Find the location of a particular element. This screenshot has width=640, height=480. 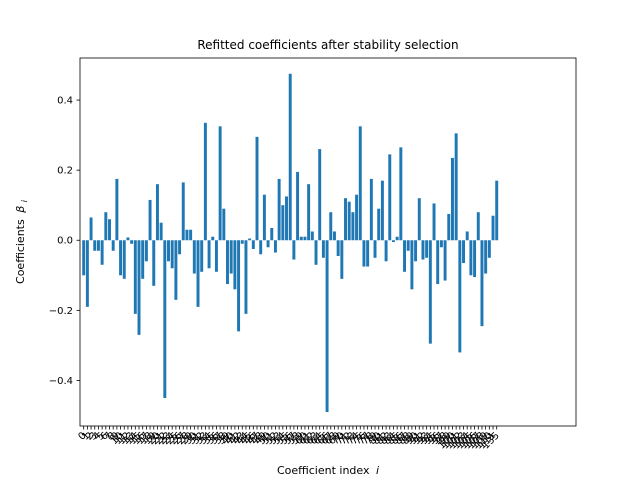

y-tick-label: −0.2 is located at coordinates (61, 311).